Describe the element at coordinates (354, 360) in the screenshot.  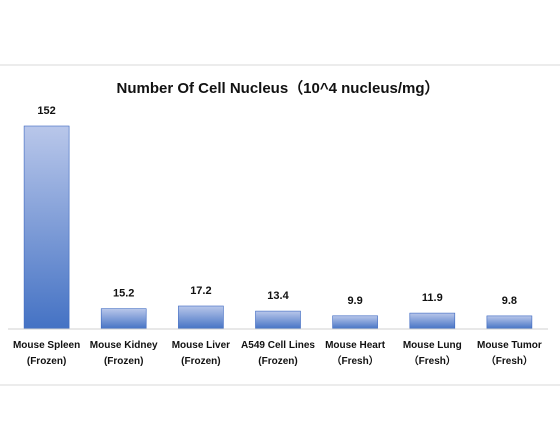
I see `x-tick-label-4-line-1: （Fresh）` at that location.